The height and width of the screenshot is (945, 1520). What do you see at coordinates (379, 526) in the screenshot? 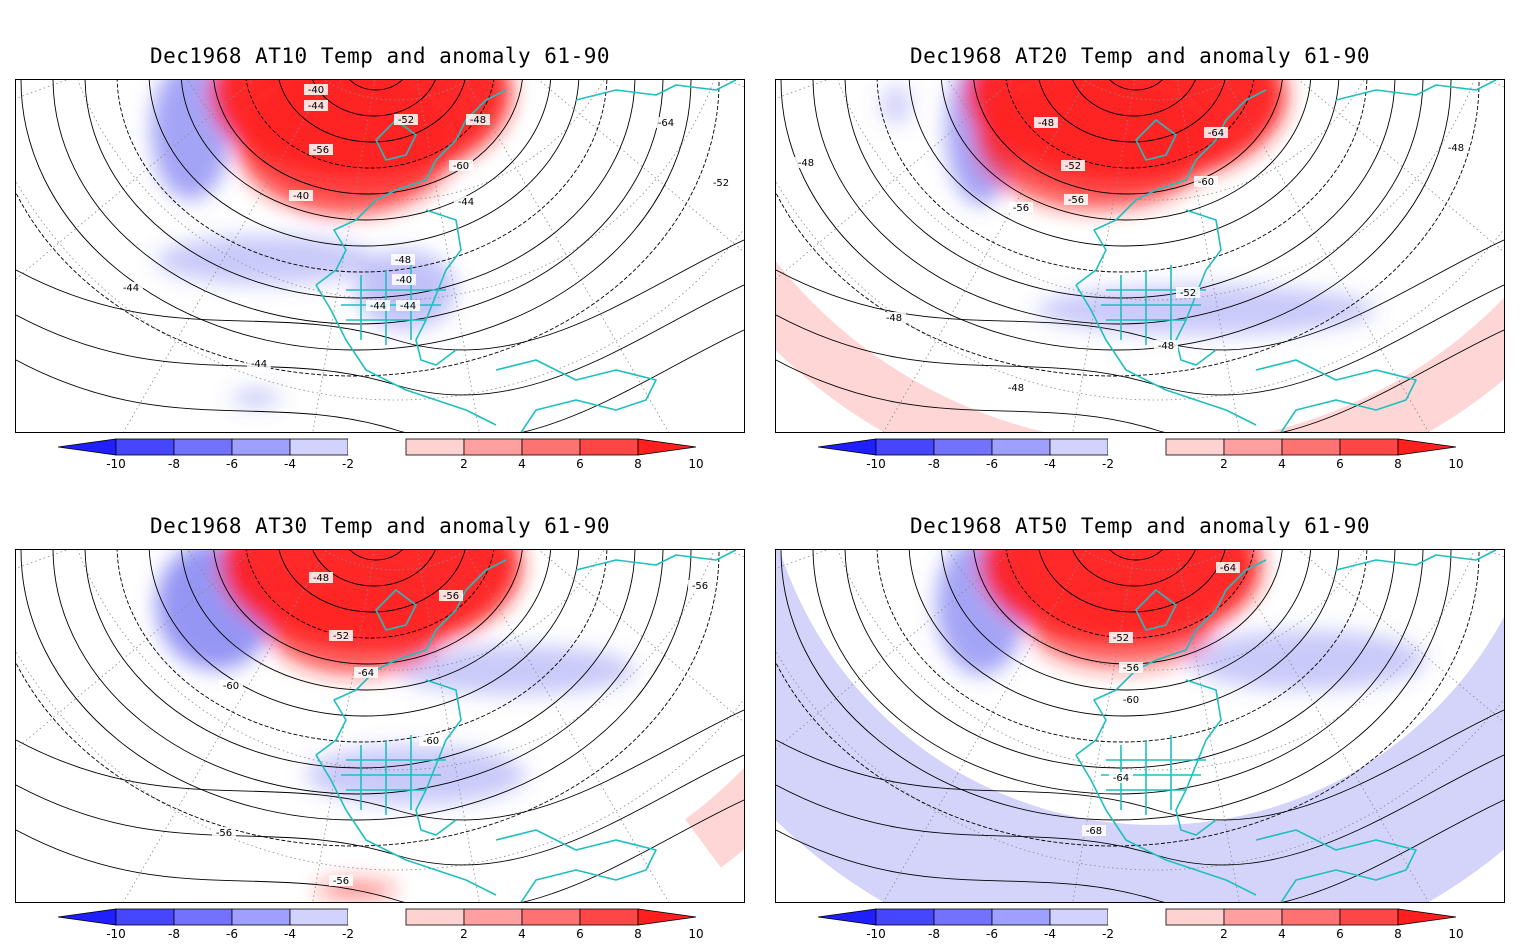
I see `panel-title: Dec1968 AT30 Temp and anomaly 61-90` at bounding box center [379, 526].